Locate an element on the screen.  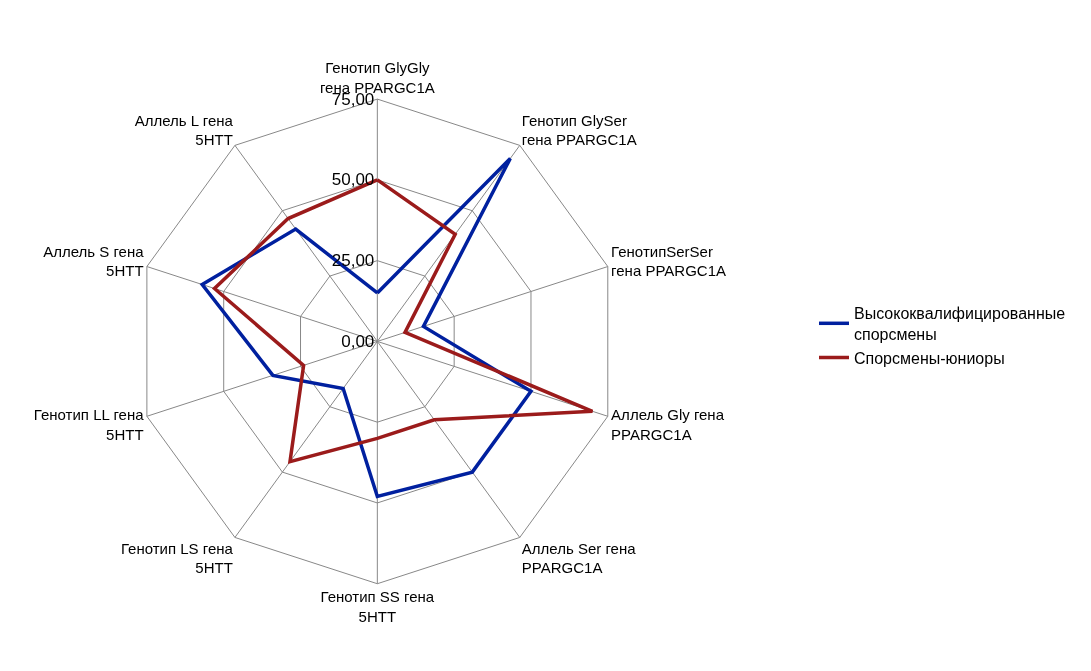
spoke-label: Генотип LL гена 5HTT is located at coordinates (89, 424).